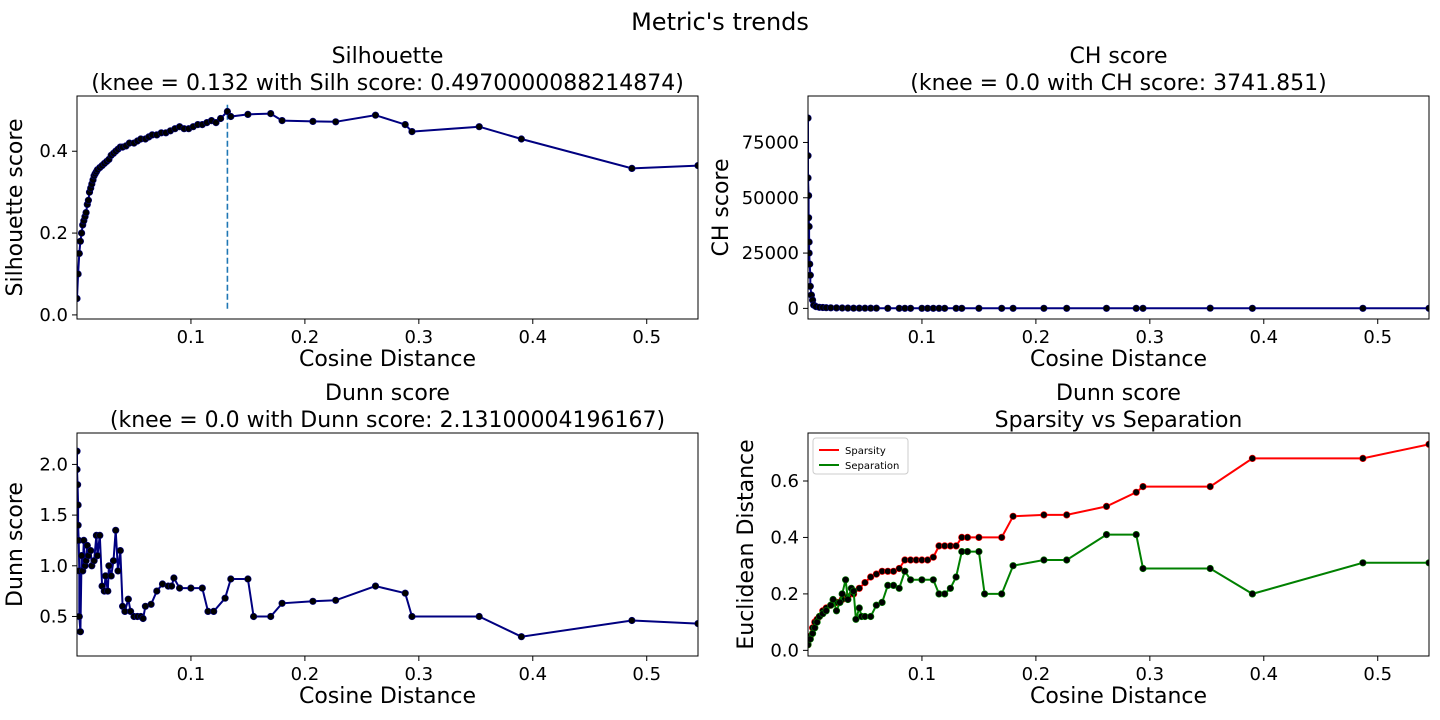  What do you see at coordinates (721, 207) in the screenshot?
I see `y-axis-label: CH score` at bounding box center [721, 207].